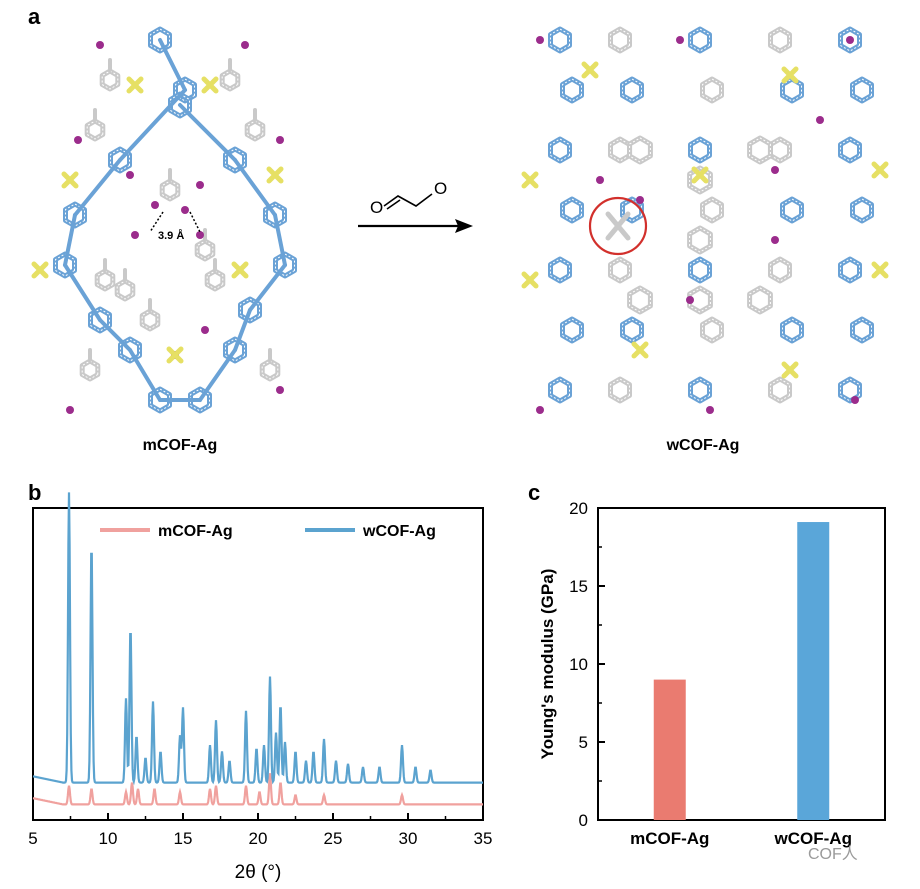 The image size is (920, 889). Describe the element at coordinates (108, 838) in the screenshot. I see `x-tick-label: 10` at that location.